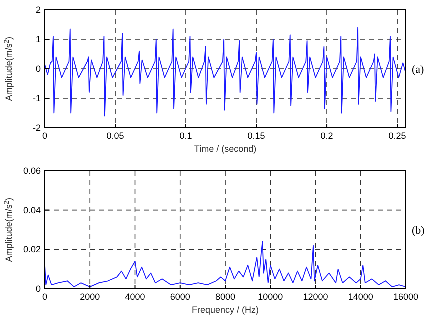 Image resolution: width=435 pixels, height=322 pixels. Describe the element at coordinates (36, 99) in the screenshot. I see `y-tick-label: -1` at that location.